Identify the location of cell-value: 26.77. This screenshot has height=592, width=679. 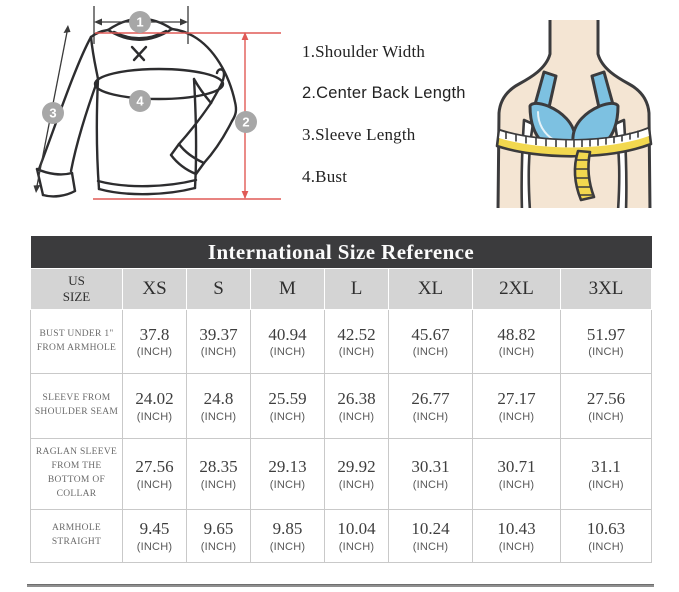
(430, 399).